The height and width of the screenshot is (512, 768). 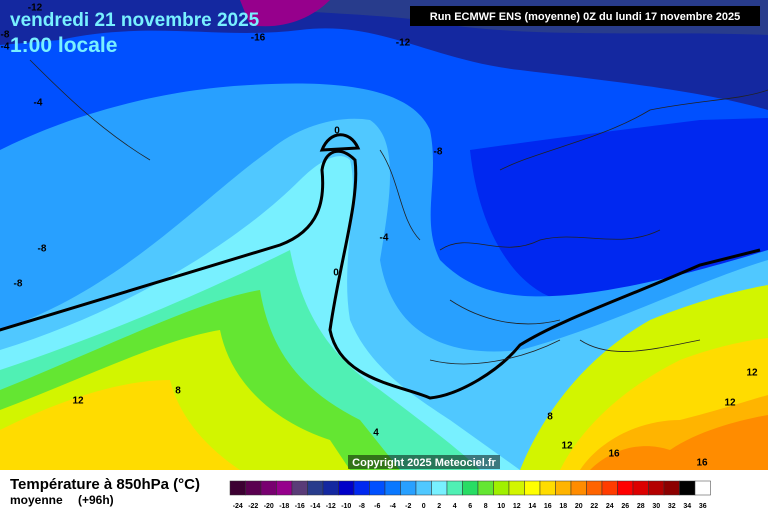 What do you see at coordinates (563, 506) in the screenshot?
I see `scale-tick-label: 18` at bounding box center [563, 506].